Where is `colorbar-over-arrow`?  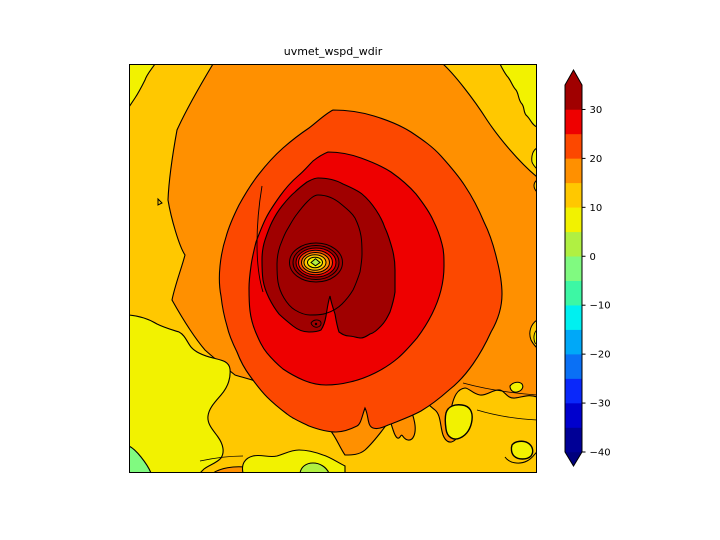
colorbar-over-arrow is located at coordinates (573, 77).